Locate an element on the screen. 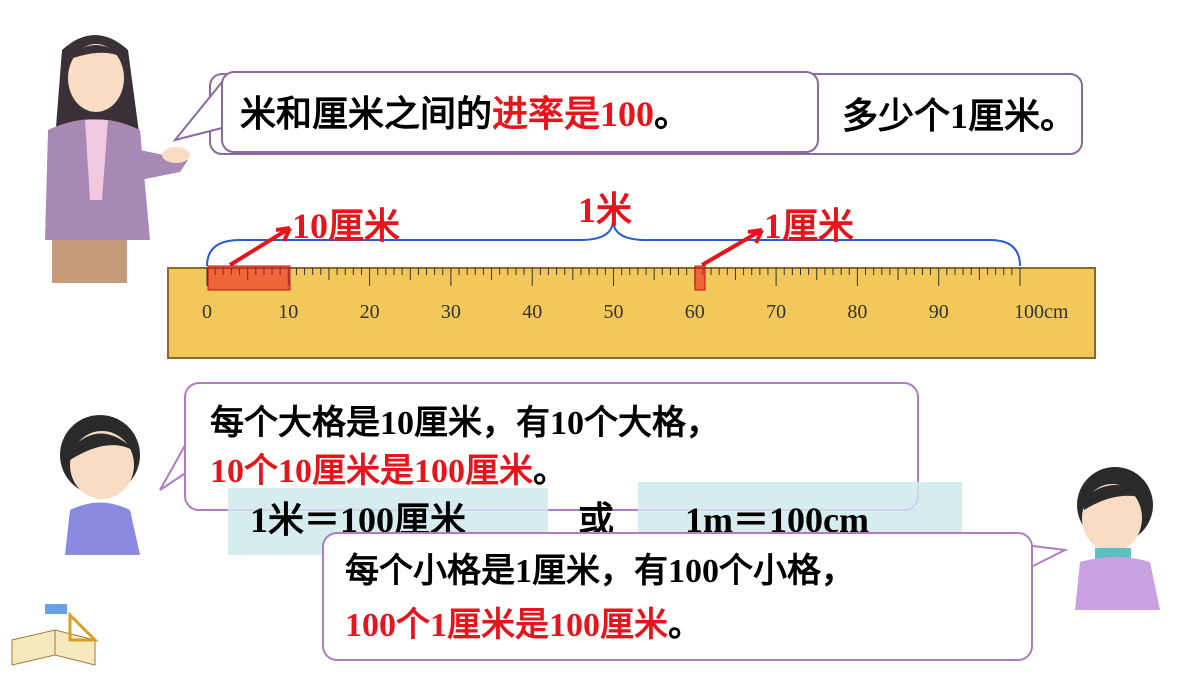 The height and width of the screenshot is (675, 1200). bubble-text: 每个大格是10厘米，有10个大格， is located at coordinates (465, 423).